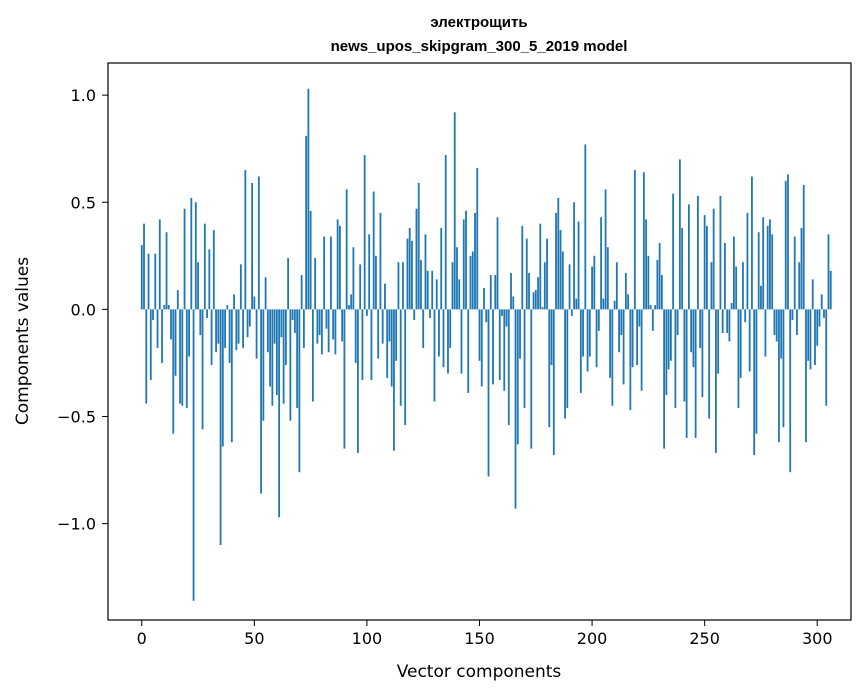  What do you see at coordinates (817, 638) in the screenshot?
I see `x-tick-label: 300` at bounding box center [817, 638].